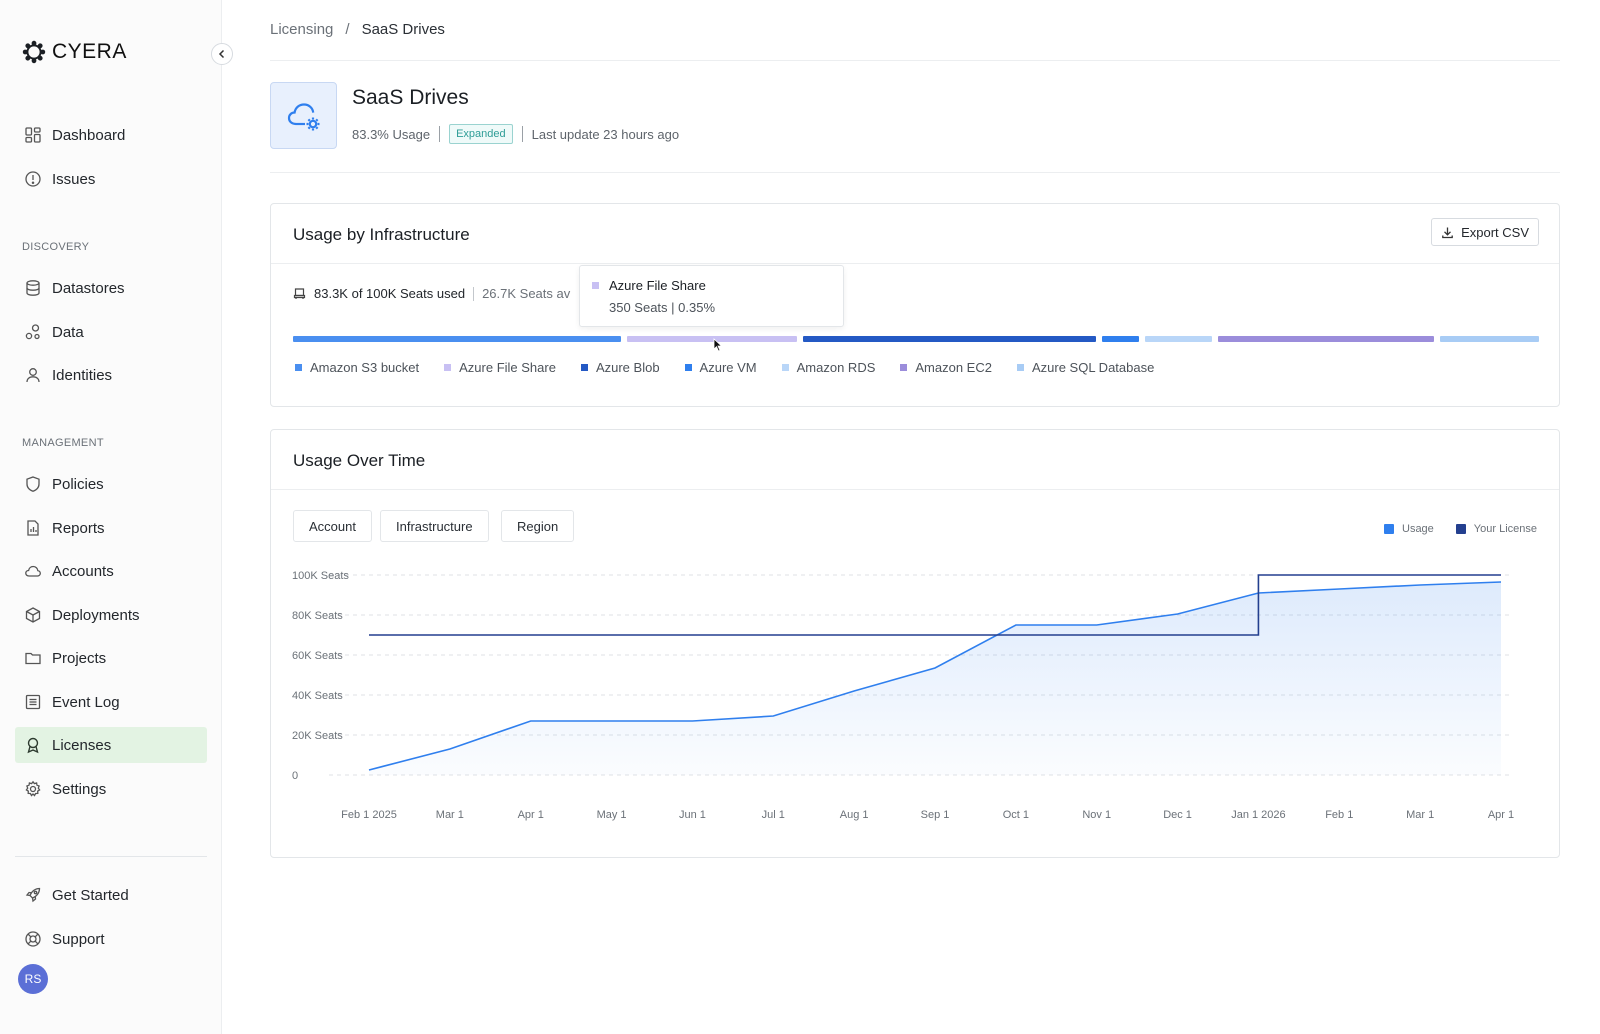 Image resolution: width=1600 pixels, height=1034 pixels. I want to click on sidebar-item-identities: Identities, so click(111, 375).